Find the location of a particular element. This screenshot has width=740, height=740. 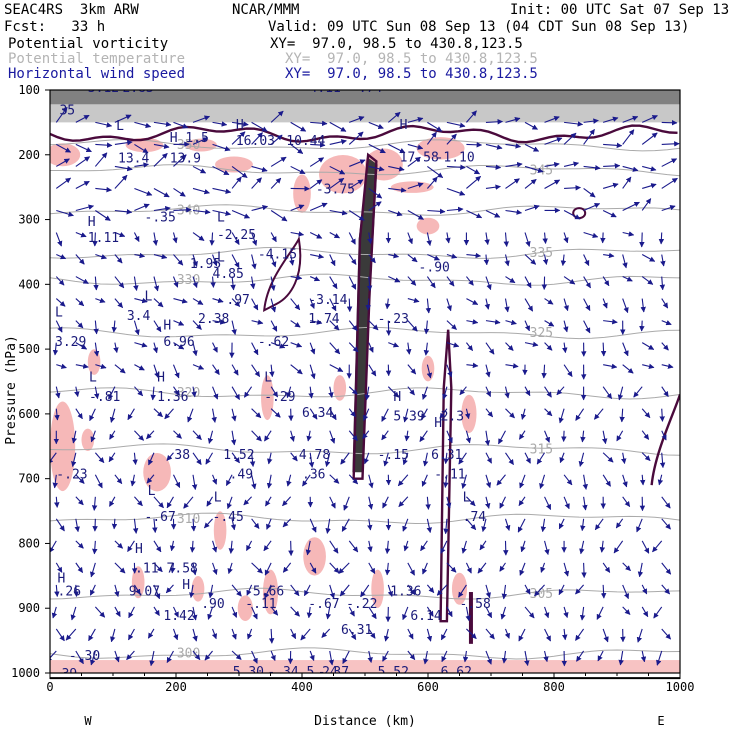

extremum-label: .74 is located at coordinates (475, 517).